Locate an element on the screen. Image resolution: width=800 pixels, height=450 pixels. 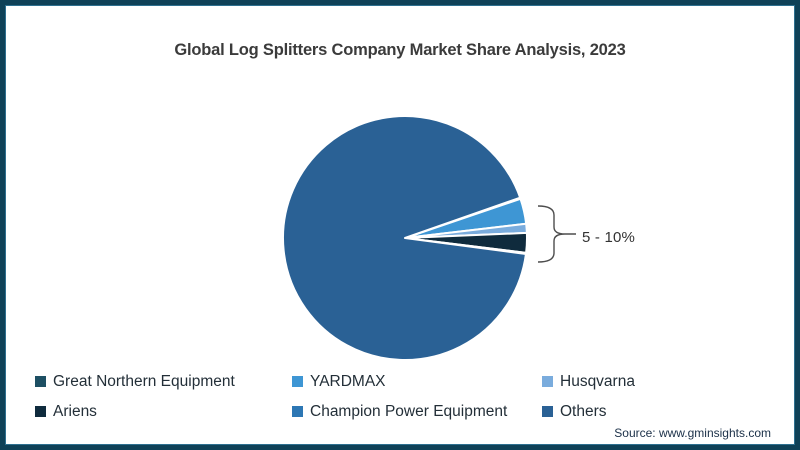
legend-item-champion-power-equipment: Champion Power Equipment is located at coordinates (417, 411).